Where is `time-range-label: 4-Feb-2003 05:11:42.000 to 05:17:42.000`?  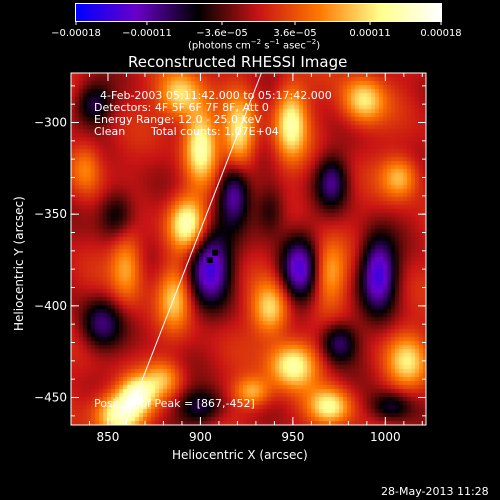 time-range-label: 4-Feb-2003 05:11:42.000 to 05:17:42.000 is located at coordinates (216, 95).